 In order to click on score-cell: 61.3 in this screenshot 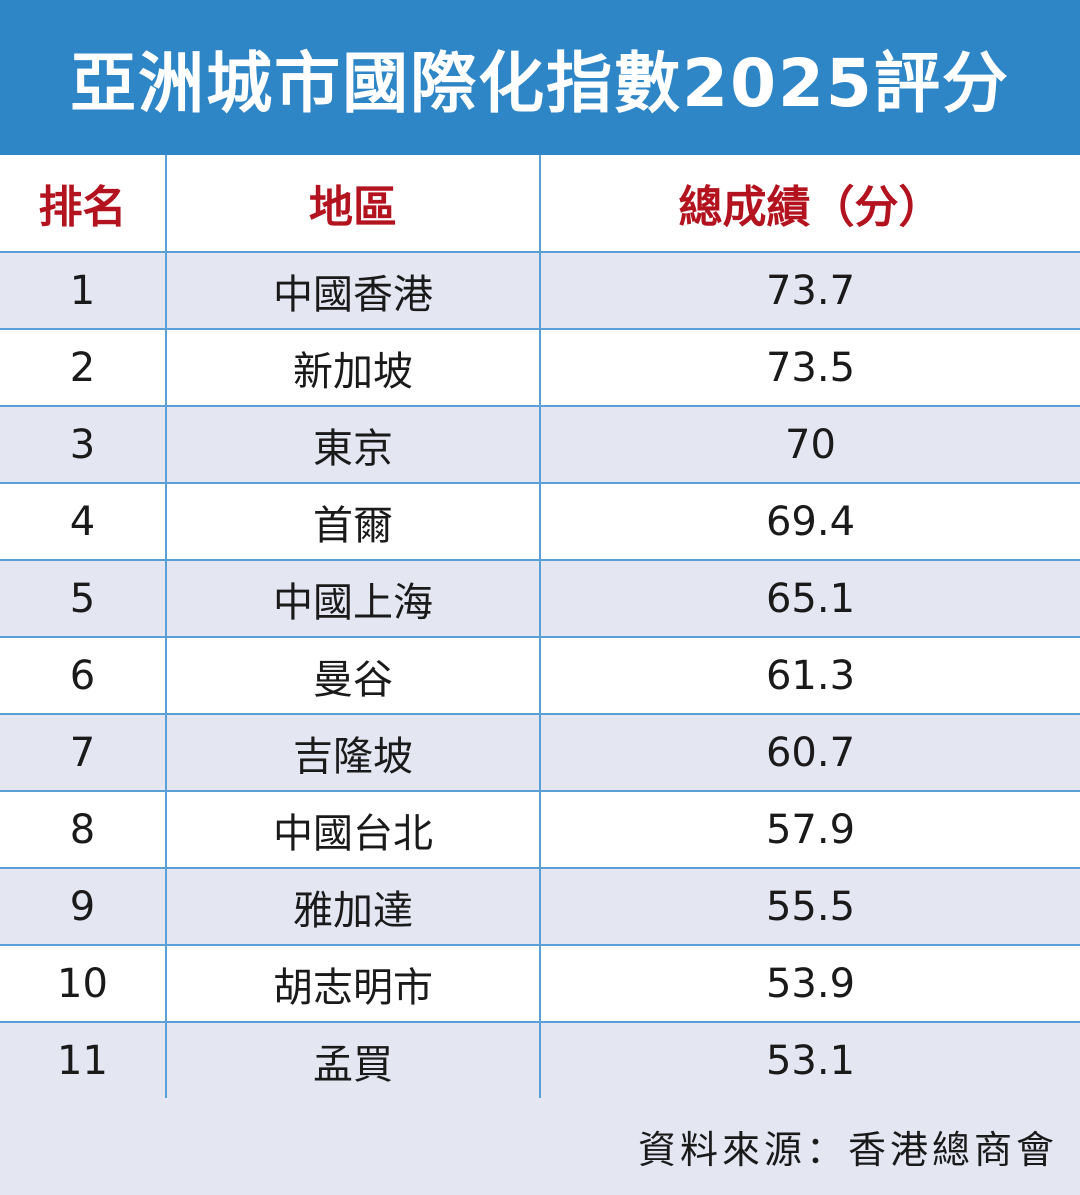, I will do `click(810, 675)`.